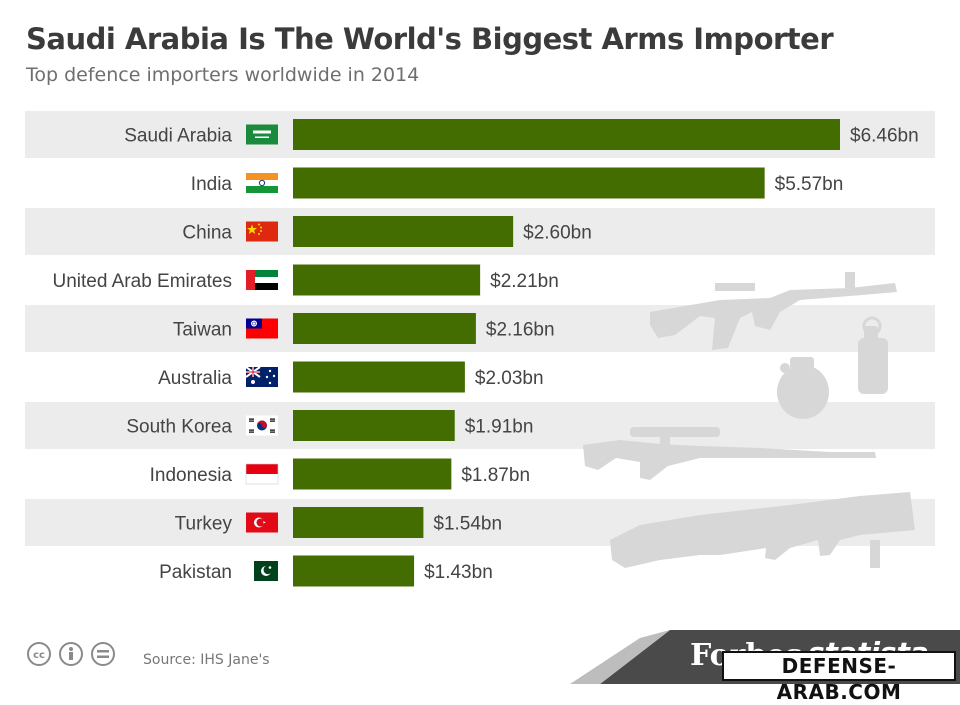  Describe the element at coordinates (499, 427) in the screenshot. I see `value-label: $1.91bn` at that location.